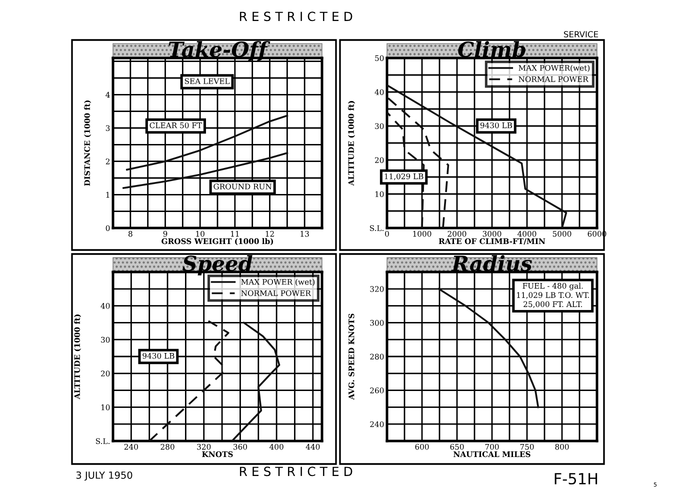  I want to click on chart-title: Radius, so click(491, 263).